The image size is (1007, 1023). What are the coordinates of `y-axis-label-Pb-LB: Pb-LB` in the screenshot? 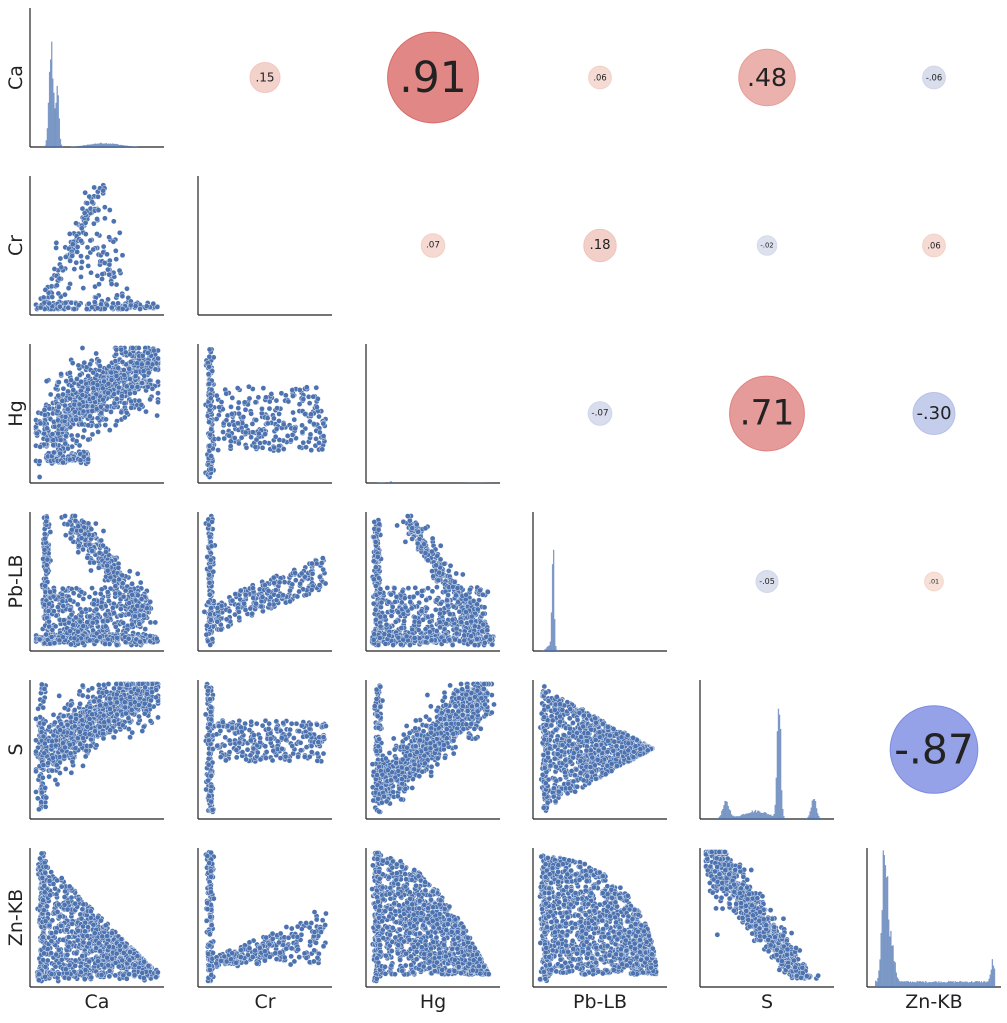 It's located at (16, 582).